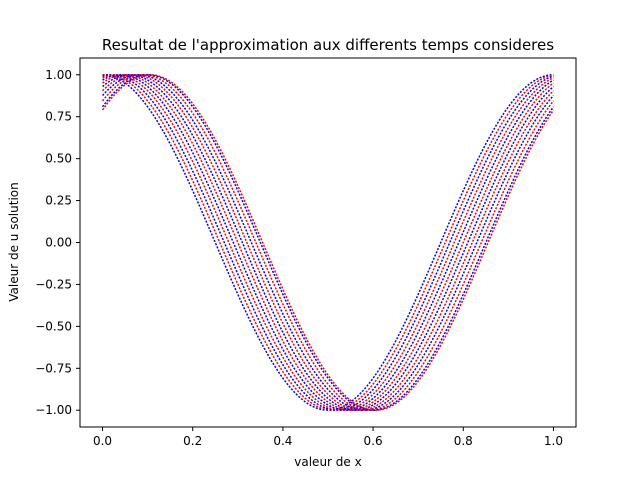 Image resolution: width=640 pixels, height=478 pixels. What do you see at coordinates (14, 241) in the screenshot?
I see `y-axis-label: Valeur de u solution` at bounding box center [14, 241].